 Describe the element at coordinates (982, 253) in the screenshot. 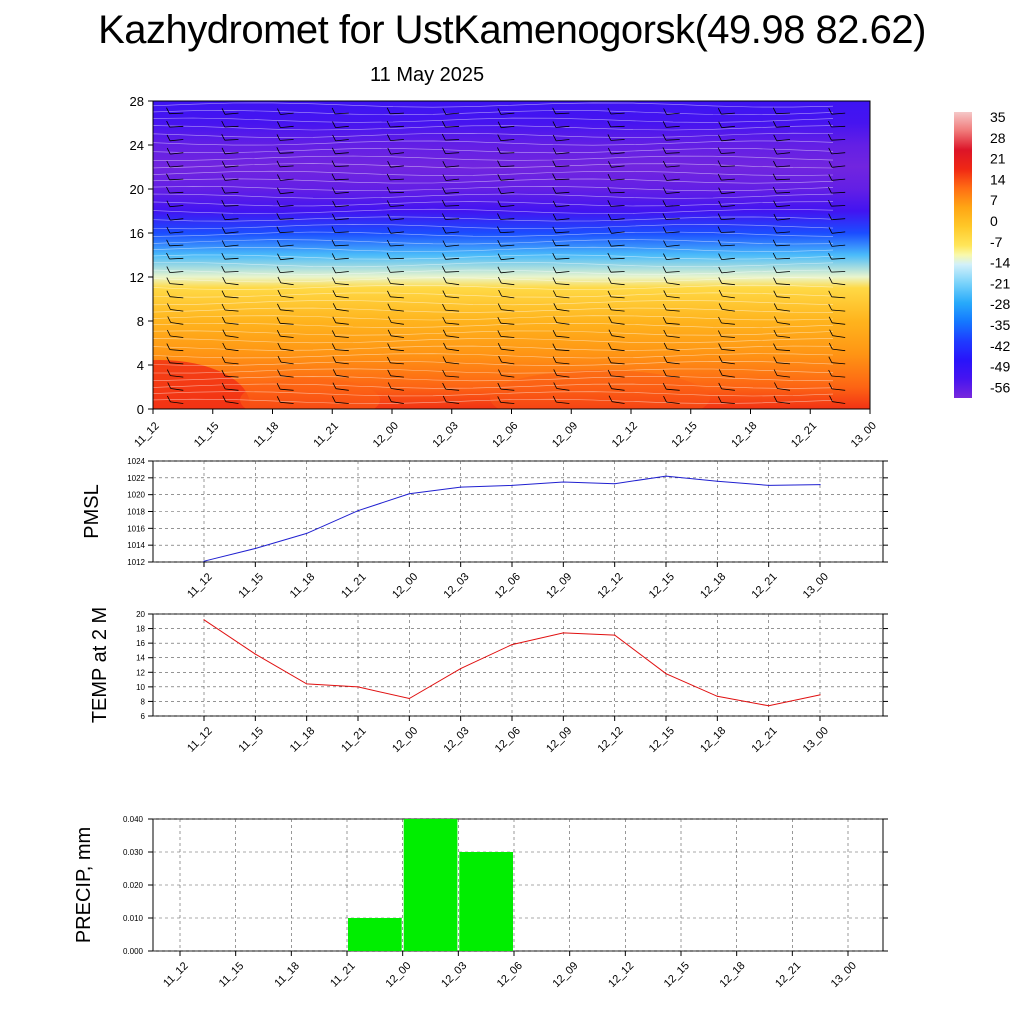

I see `colorbar: 35 28 21 14 7 0 -7 -14 -21 -28 -35 -42 -49 -56` at that location.